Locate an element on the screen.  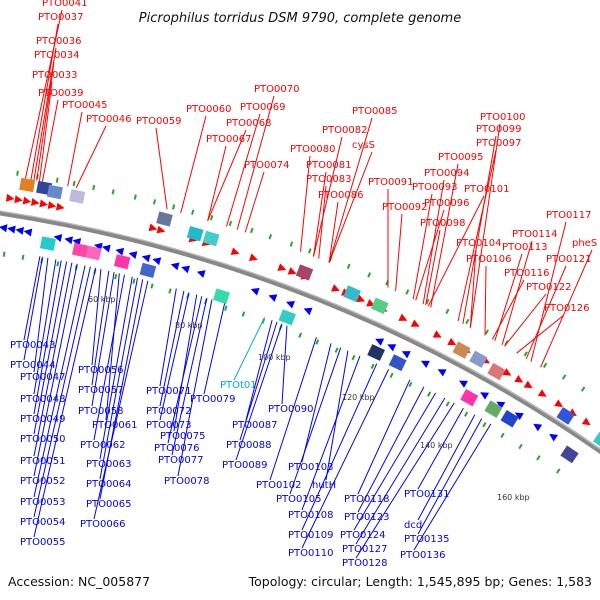
gene-label: PTO0091 is located at coordinates (390, 182).